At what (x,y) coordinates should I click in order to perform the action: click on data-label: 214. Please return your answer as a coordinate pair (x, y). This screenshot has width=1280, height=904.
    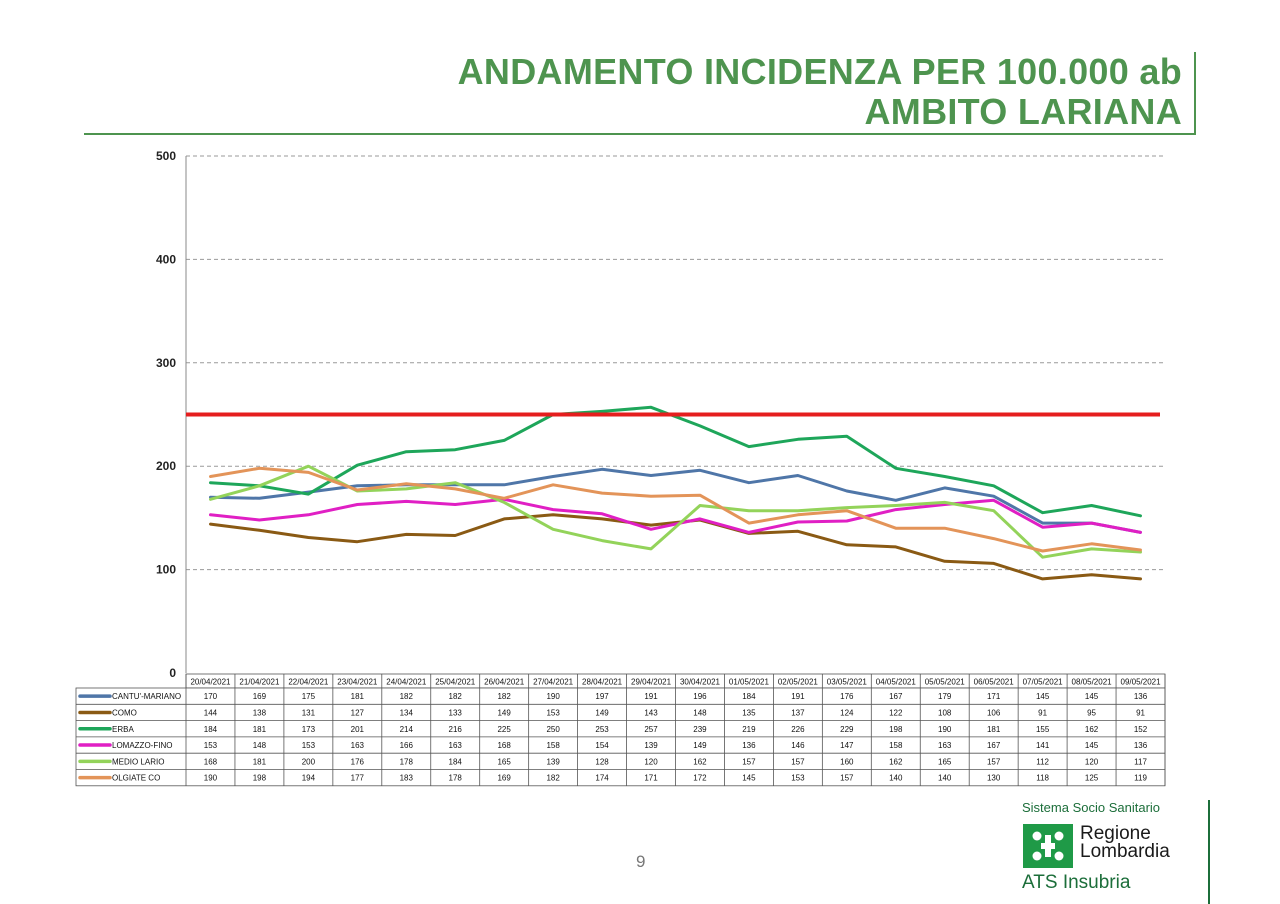
    Looking at the image, I should click on (407, 729).